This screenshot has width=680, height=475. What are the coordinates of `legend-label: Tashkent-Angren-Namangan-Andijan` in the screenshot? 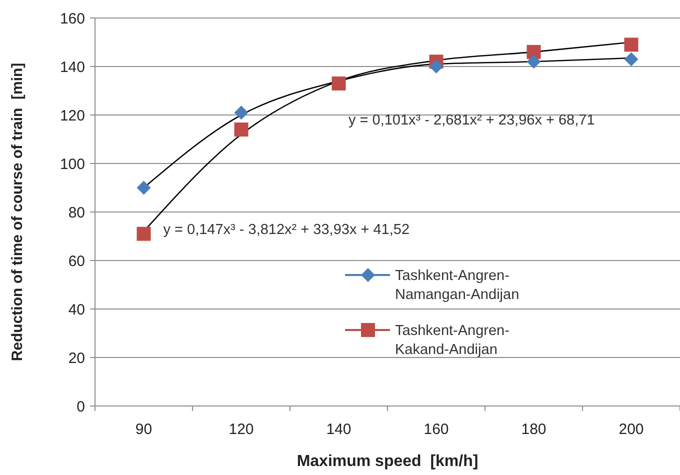 It's located at (457, 285).